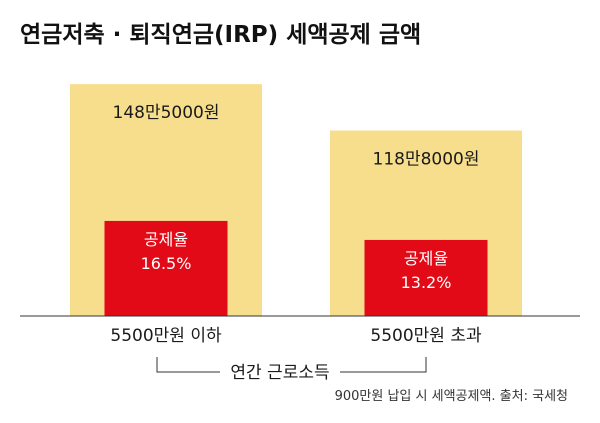  I want to click on rate-value-label: 16.5%, so click(166, 263).